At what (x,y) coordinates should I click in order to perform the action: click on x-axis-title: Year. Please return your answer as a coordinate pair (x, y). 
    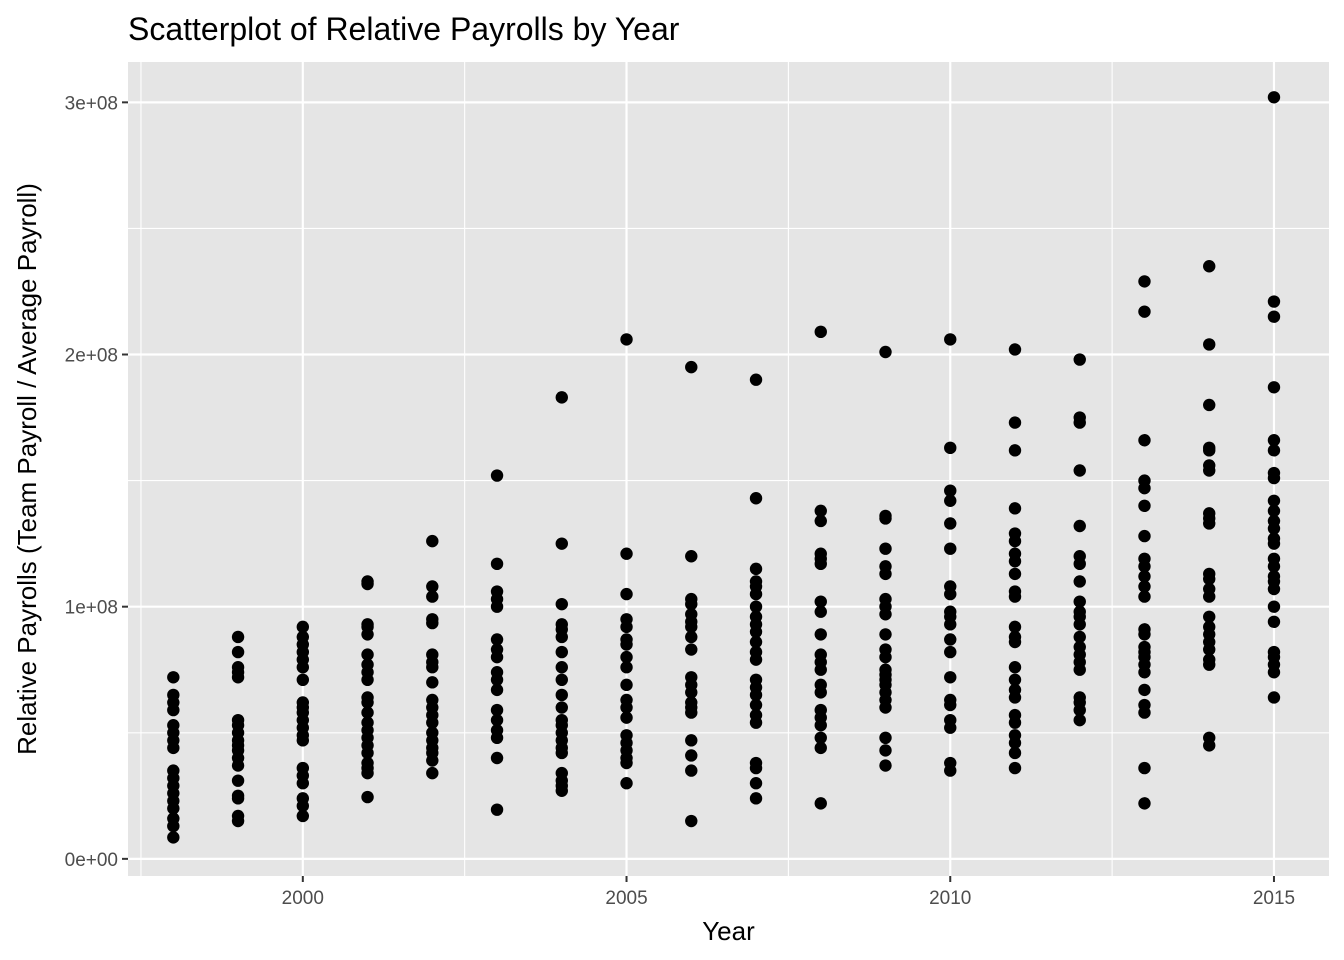
    Looking at the image, I should click on (728, 931).